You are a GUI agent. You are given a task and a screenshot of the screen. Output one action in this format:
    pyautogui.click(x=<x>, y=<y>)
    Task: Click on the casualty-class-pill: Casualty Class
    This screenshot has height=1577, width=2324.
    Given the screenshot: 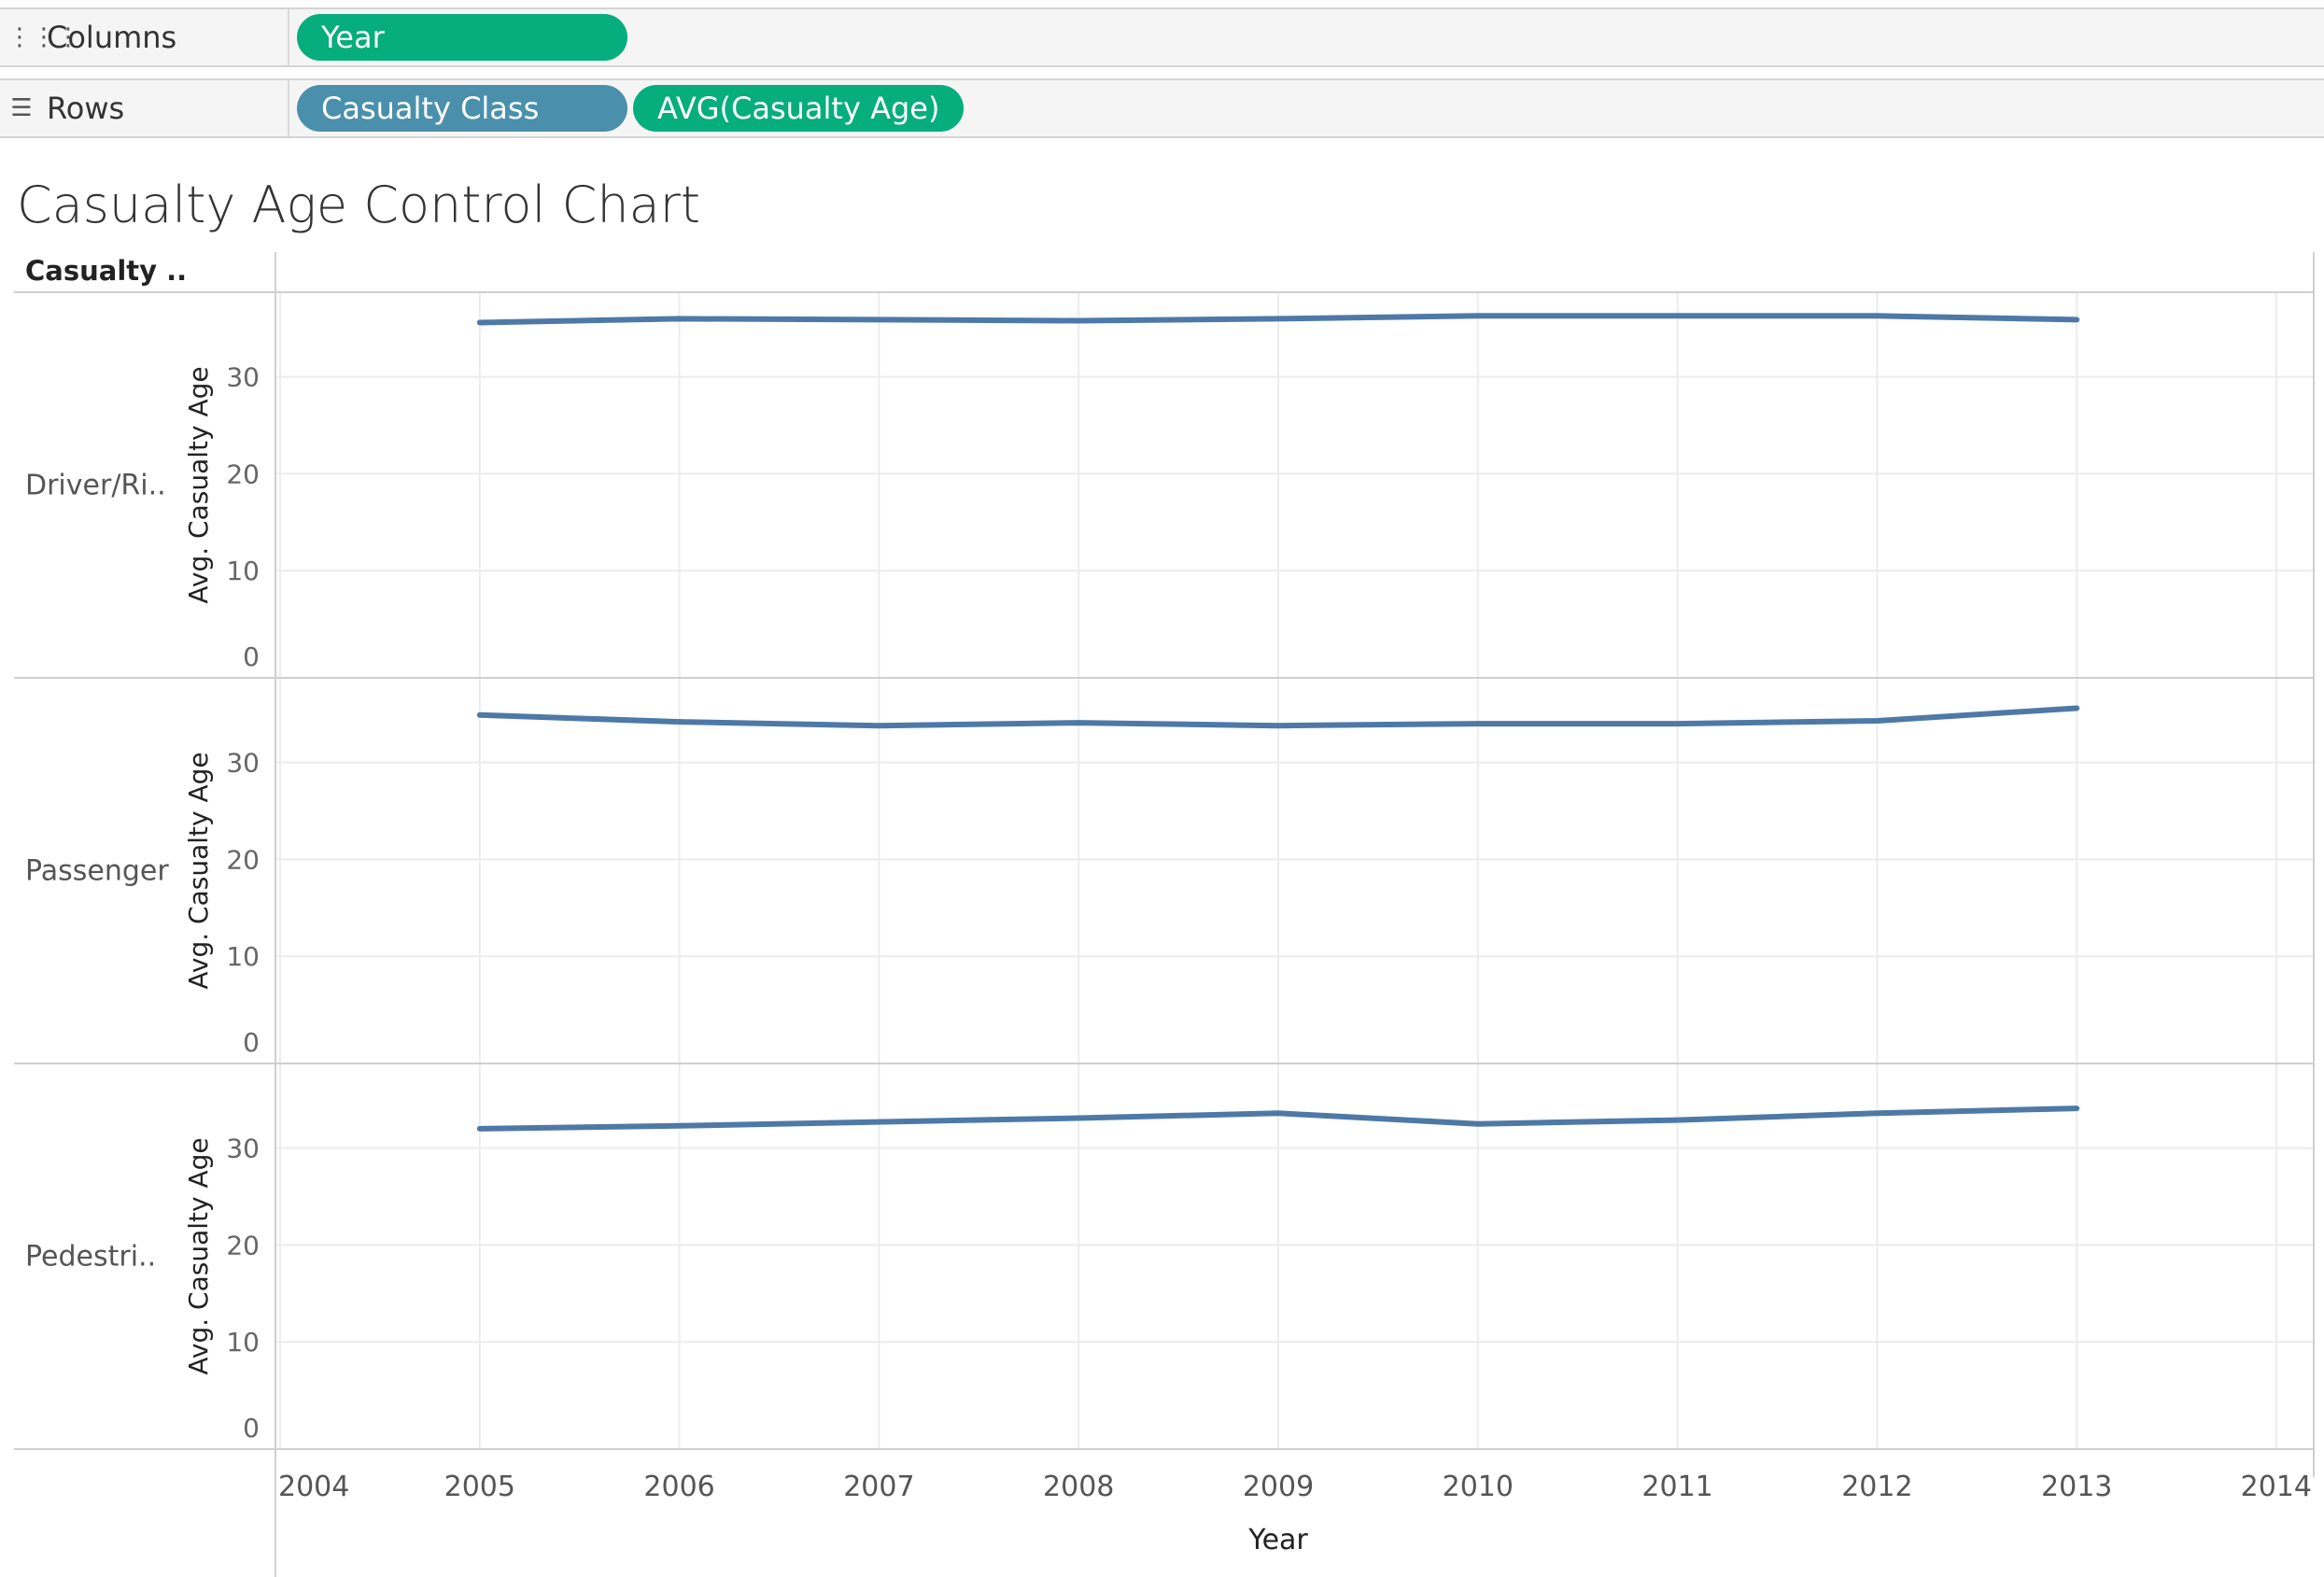 What is the action you would take?
    pyautogui.click(x=462, y=108)
    